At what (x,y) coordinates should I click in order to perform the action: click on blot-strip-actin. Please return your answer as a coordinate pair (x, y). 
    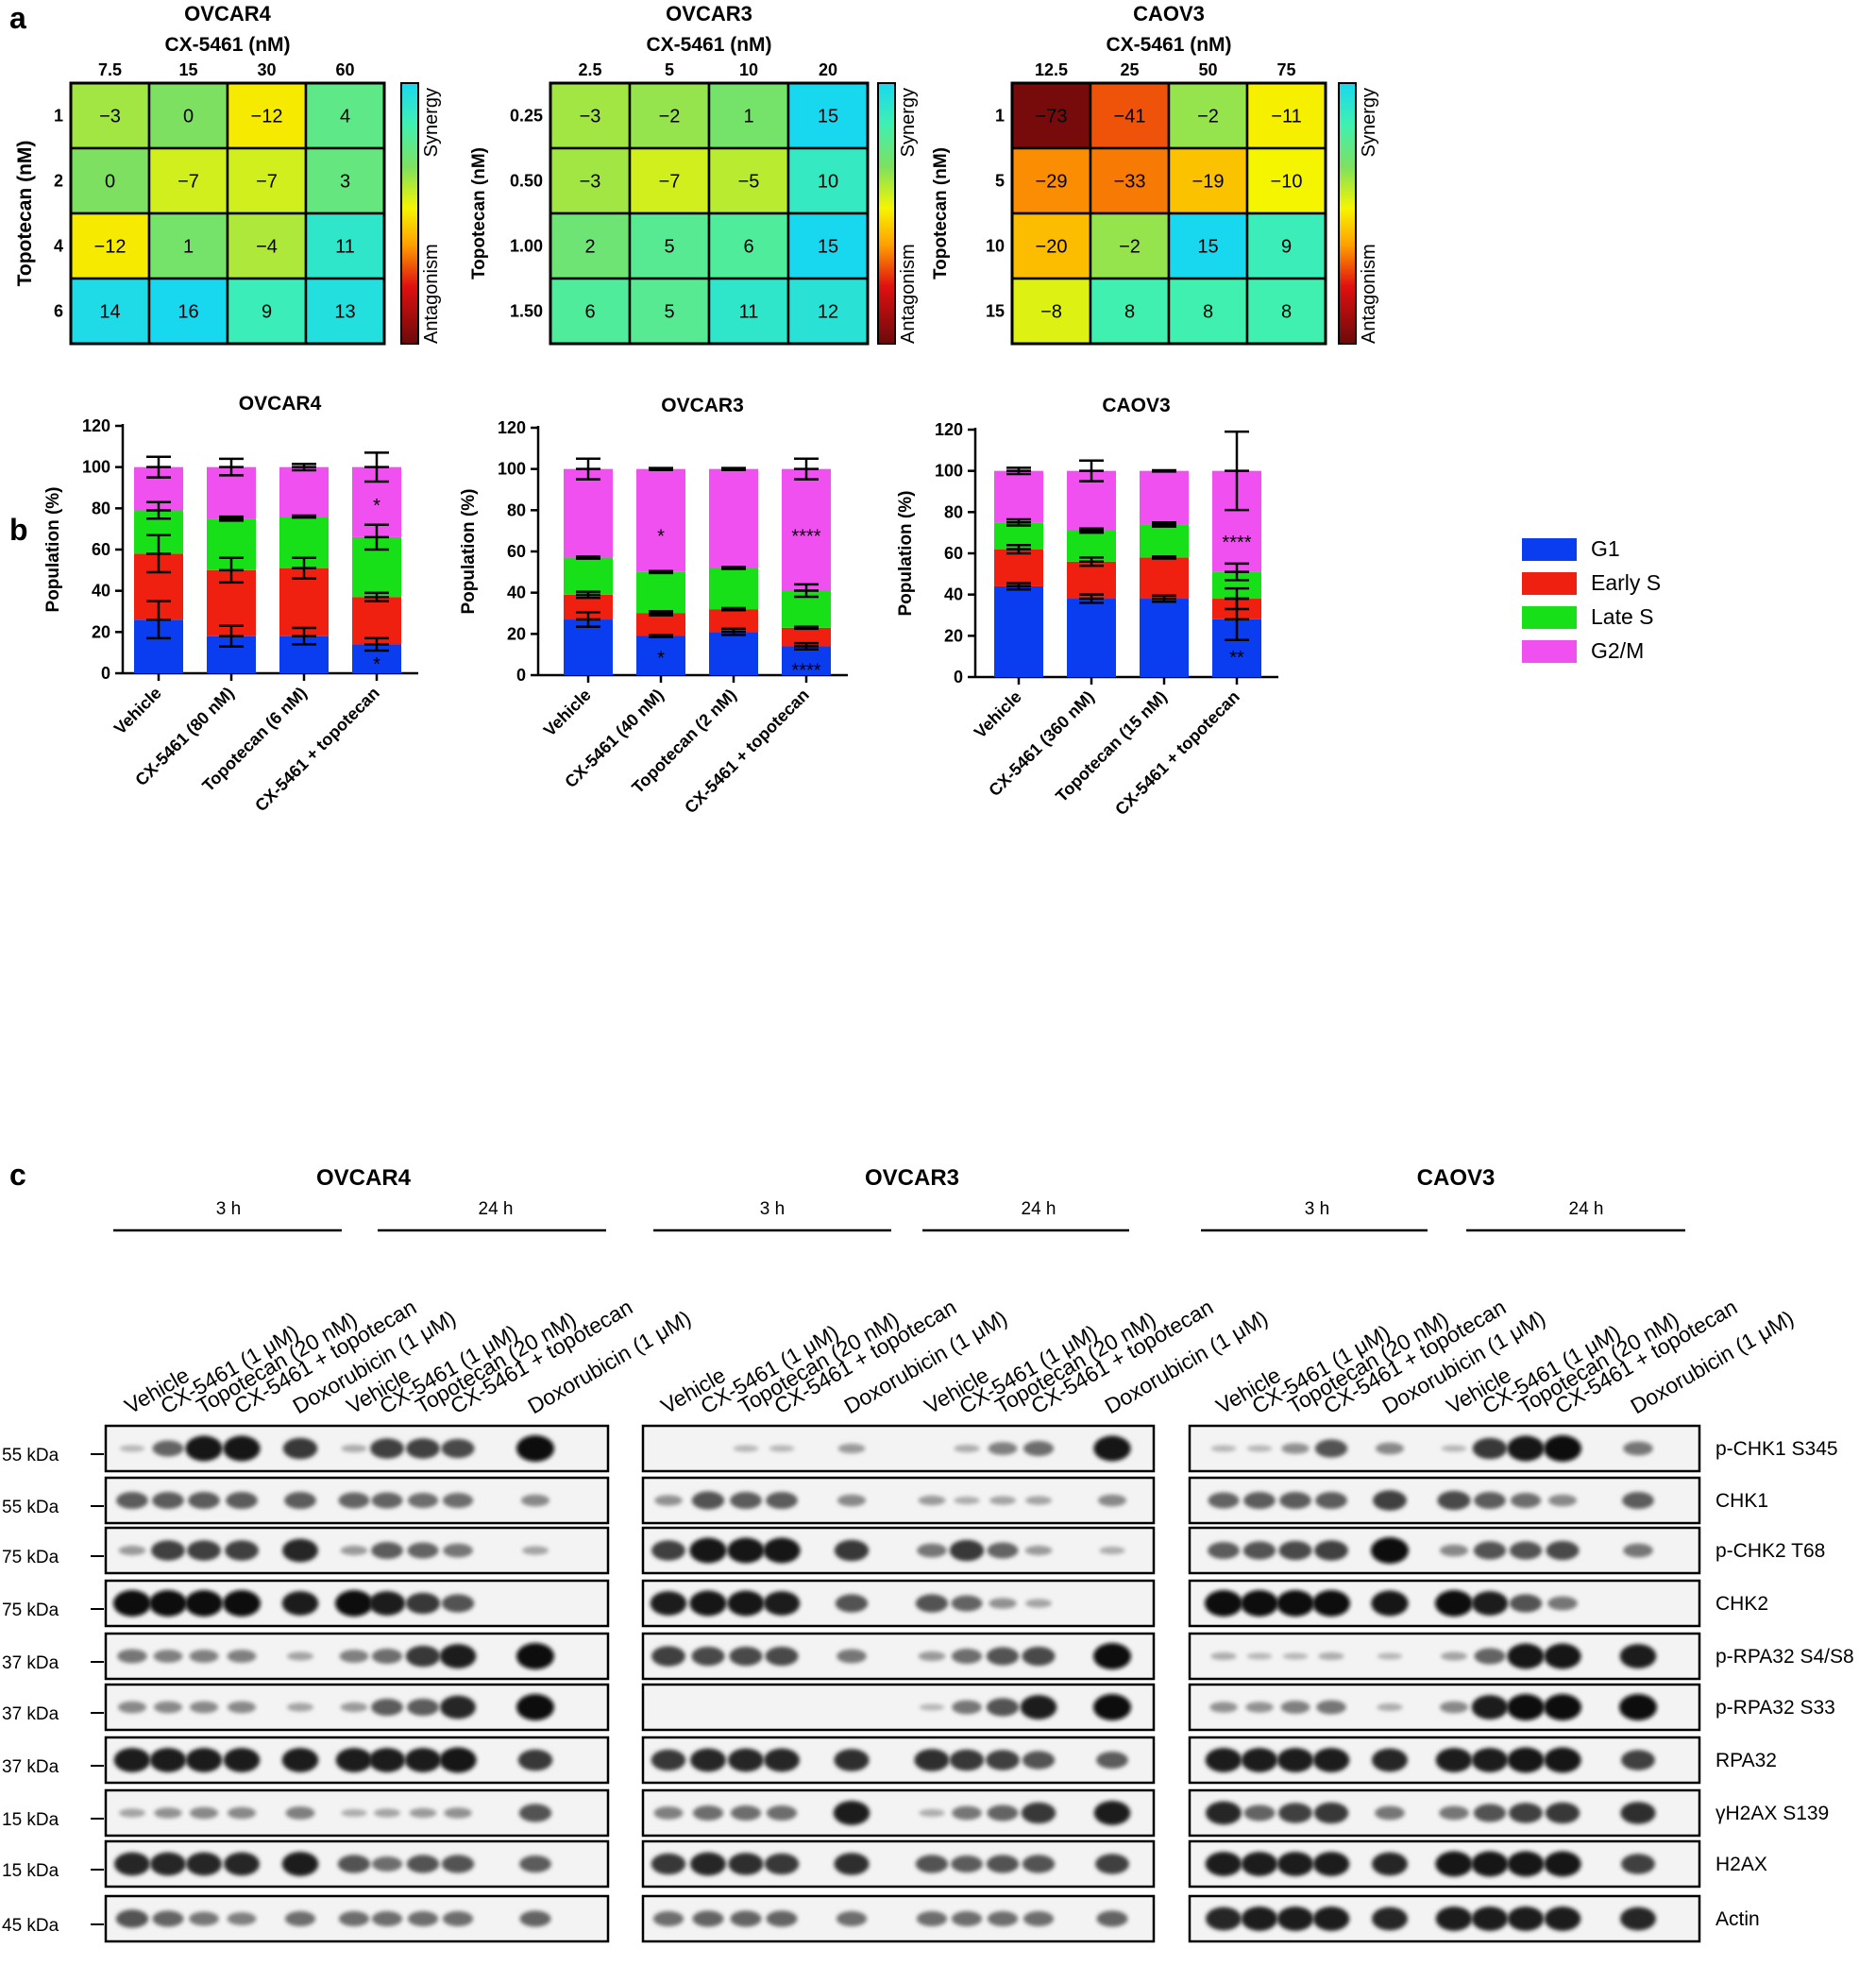
    Looking at the image, I should click on (357, 1919).